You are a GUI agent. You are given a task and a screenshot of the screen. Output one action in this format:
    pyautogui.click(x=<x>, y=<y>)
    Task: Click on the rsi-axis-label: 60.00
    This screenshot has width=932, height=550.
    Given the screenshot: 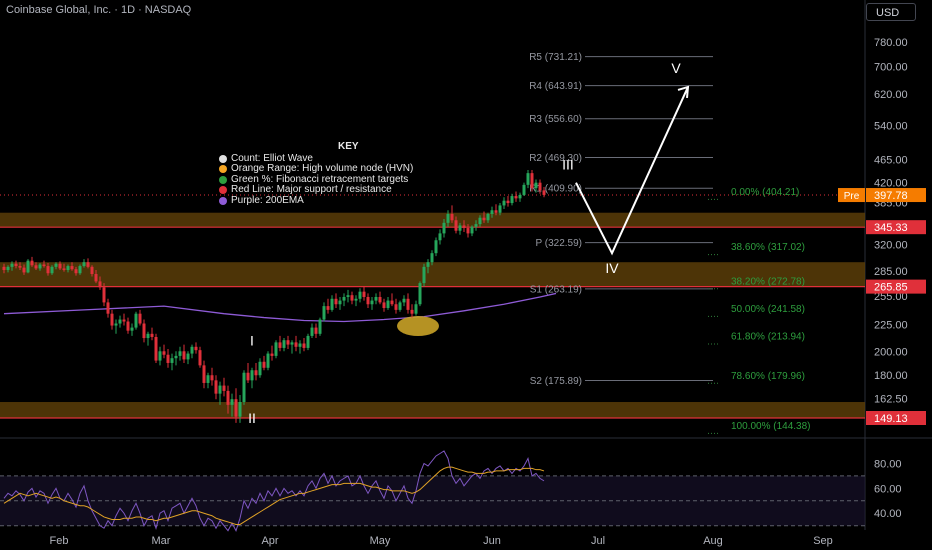 What is the action you would take?
    pyautogui.click(x=888, y=489)
    